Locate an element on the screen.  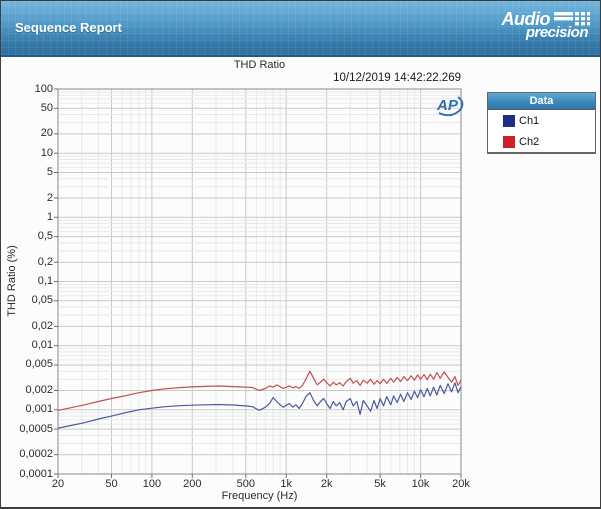
x-axis-label: Frequency (Hz) is located at coordinates (259, 496).